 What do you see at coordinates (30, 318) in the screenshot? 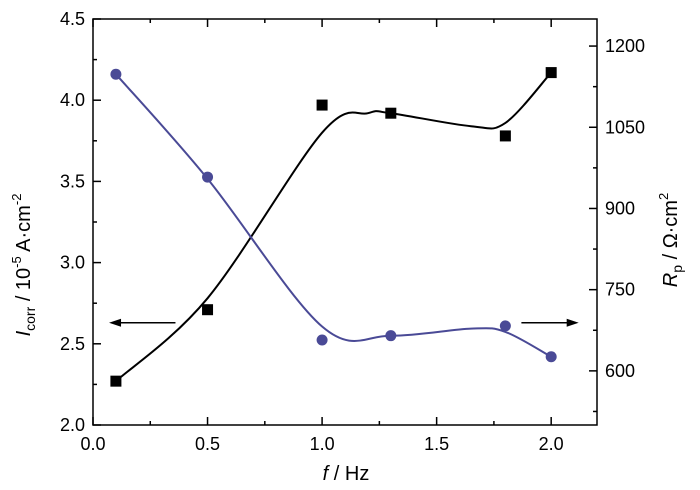
I see `y-left-subscript: corr` at bounding box center [30, 318].